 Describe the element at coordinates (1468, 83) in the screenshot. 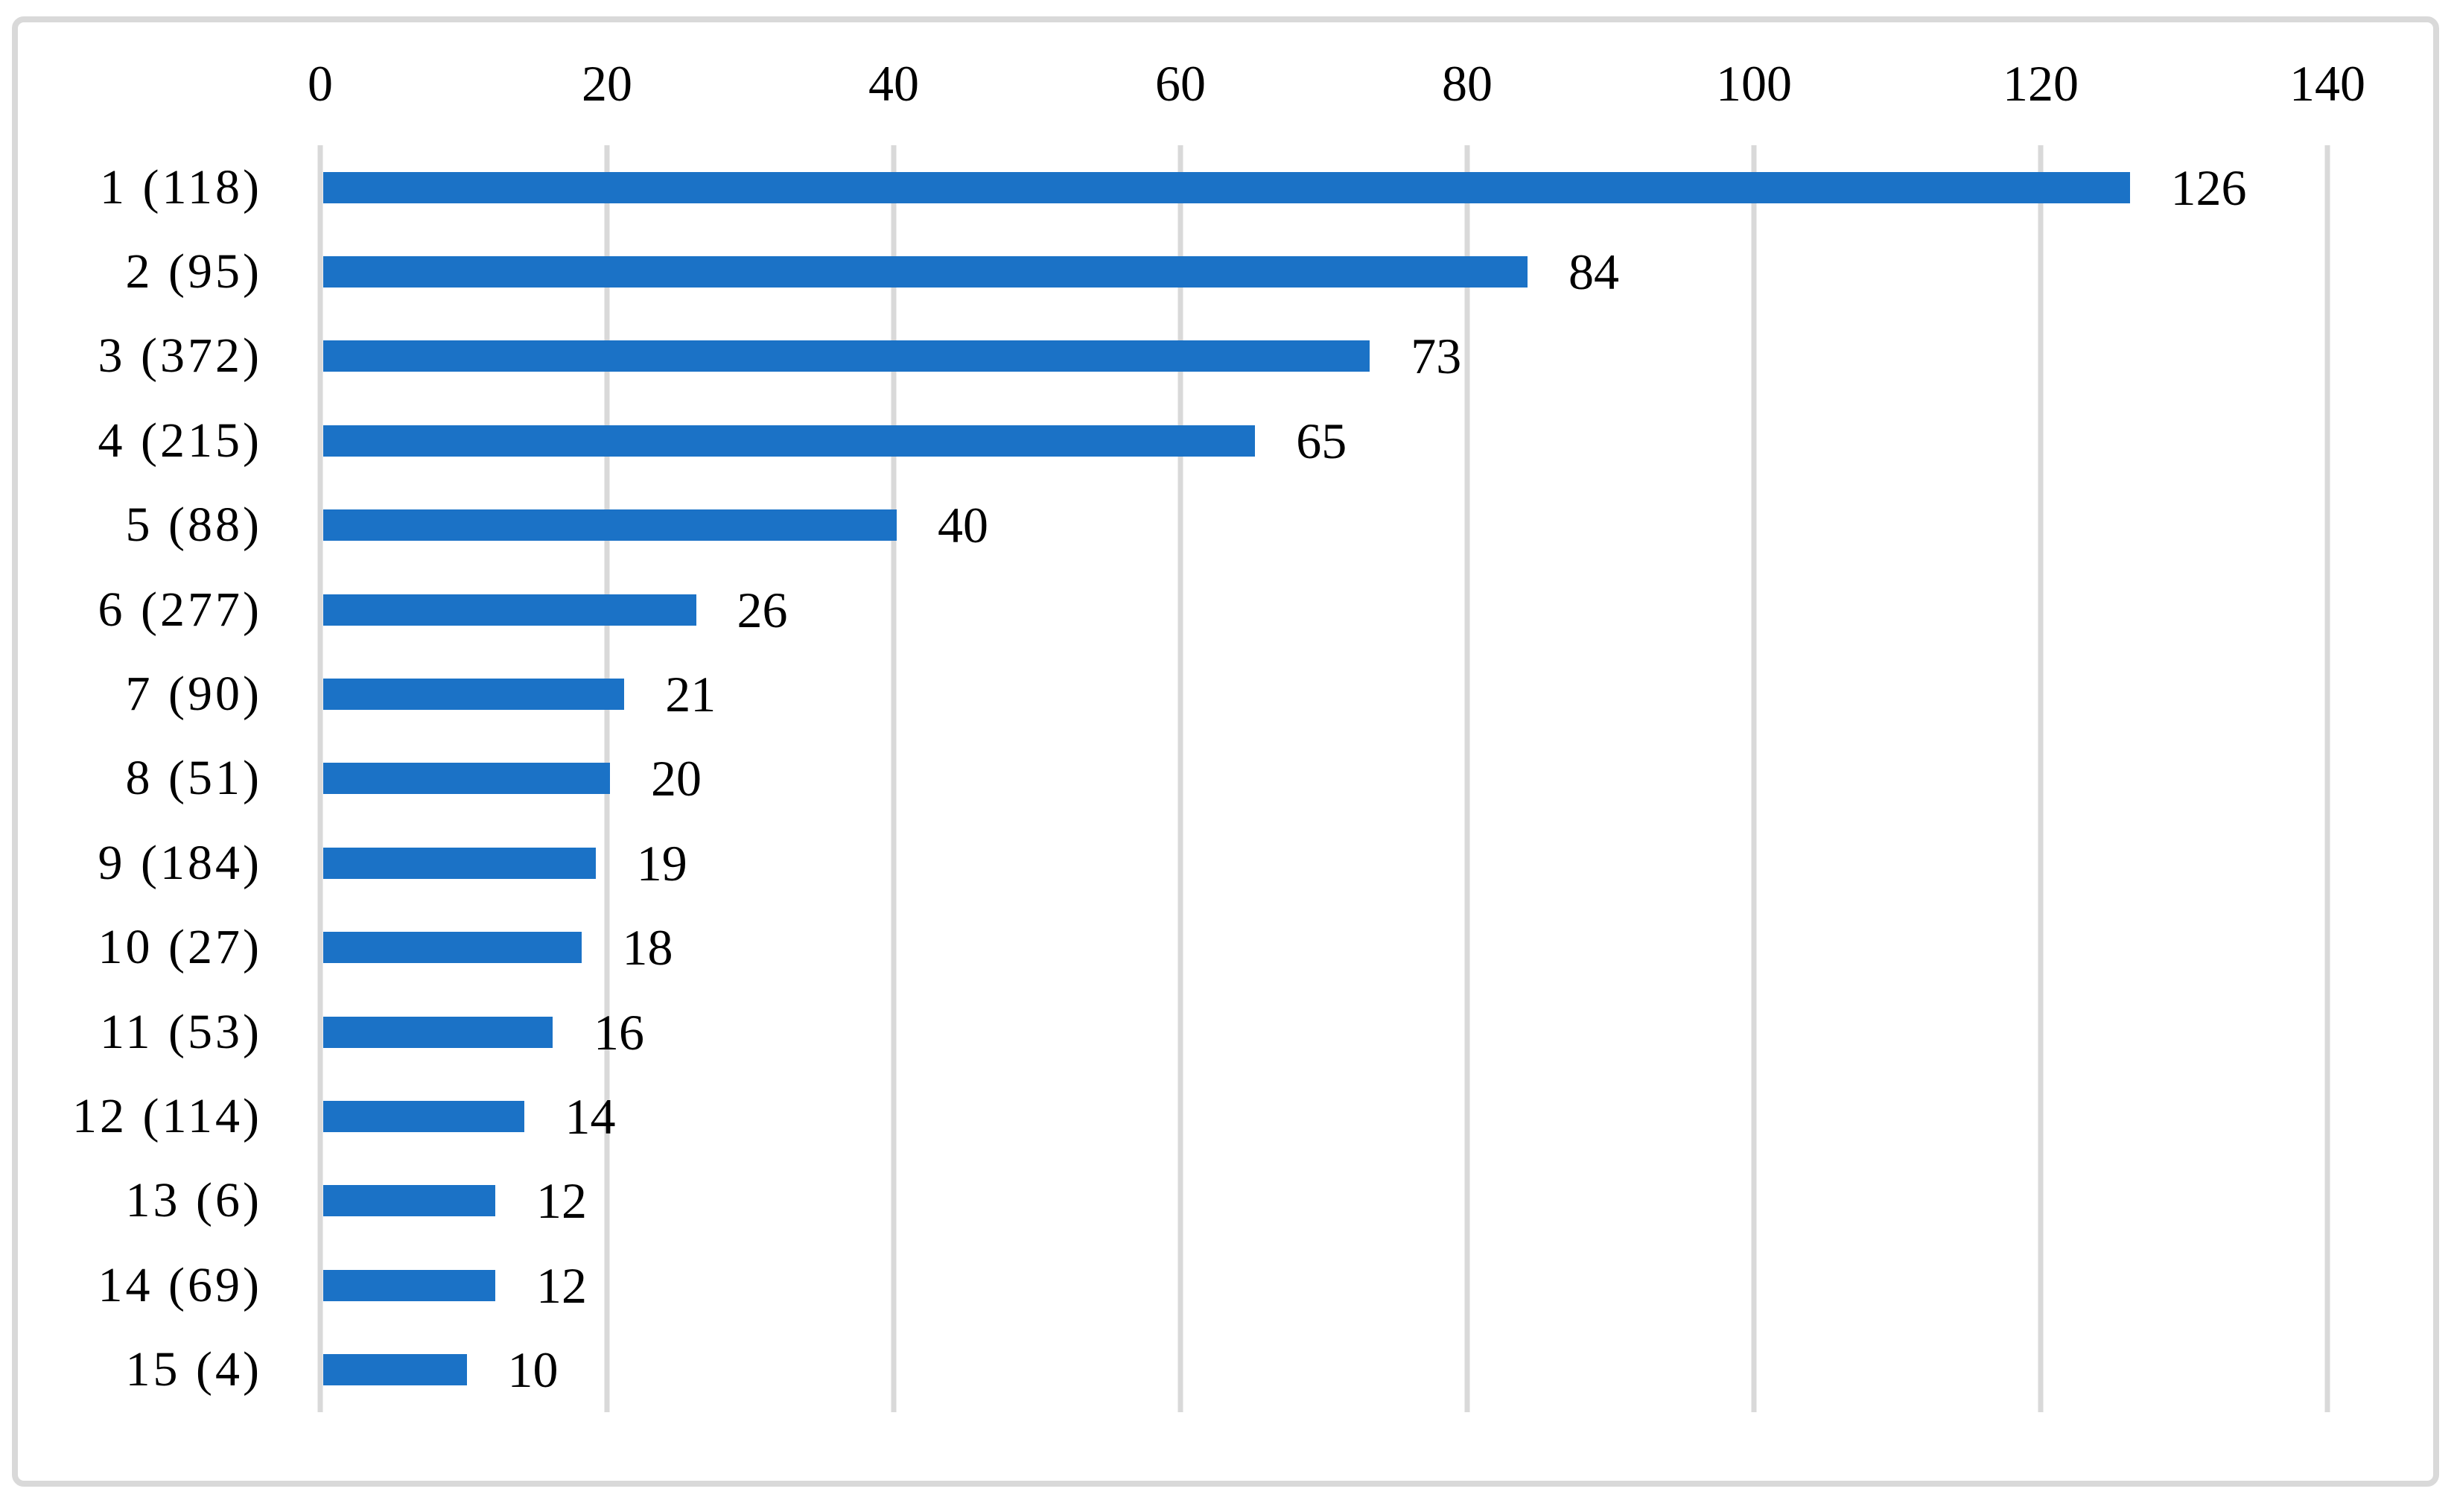

I see `x-axis-tick-label: 80` at that location.